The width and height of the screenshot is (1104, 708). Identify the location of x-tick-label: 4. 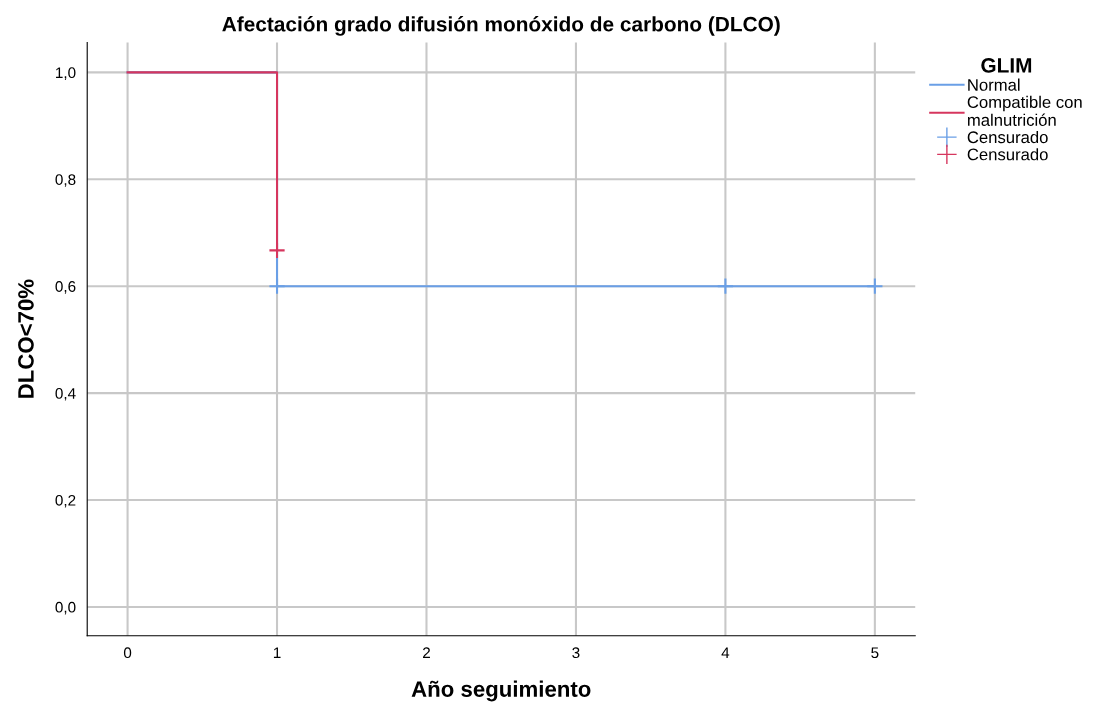
(725, 652).